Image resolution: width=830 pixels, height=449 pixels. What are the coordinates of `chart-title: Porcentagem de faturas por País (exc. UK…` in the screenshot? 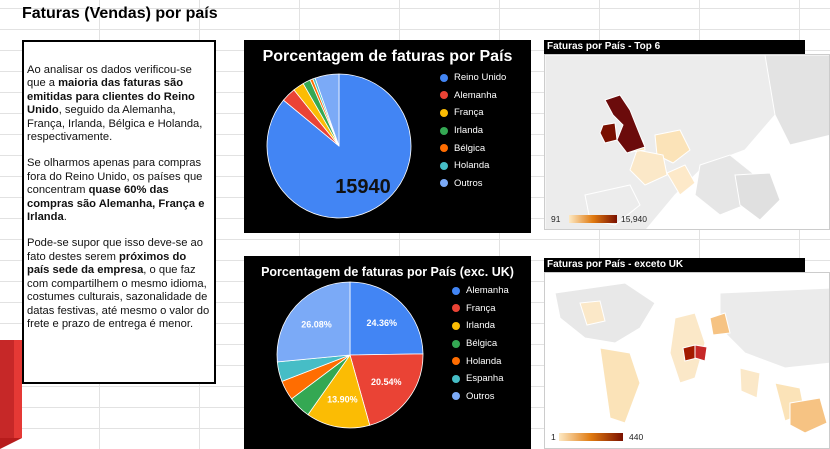 It's located at (387, 272).